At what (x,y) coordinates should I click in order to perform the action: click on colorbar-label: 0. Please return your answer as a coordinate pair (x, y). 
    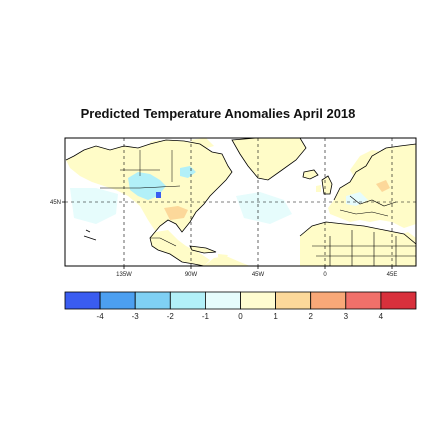
    Looking at the image, I should click on (240, 316).